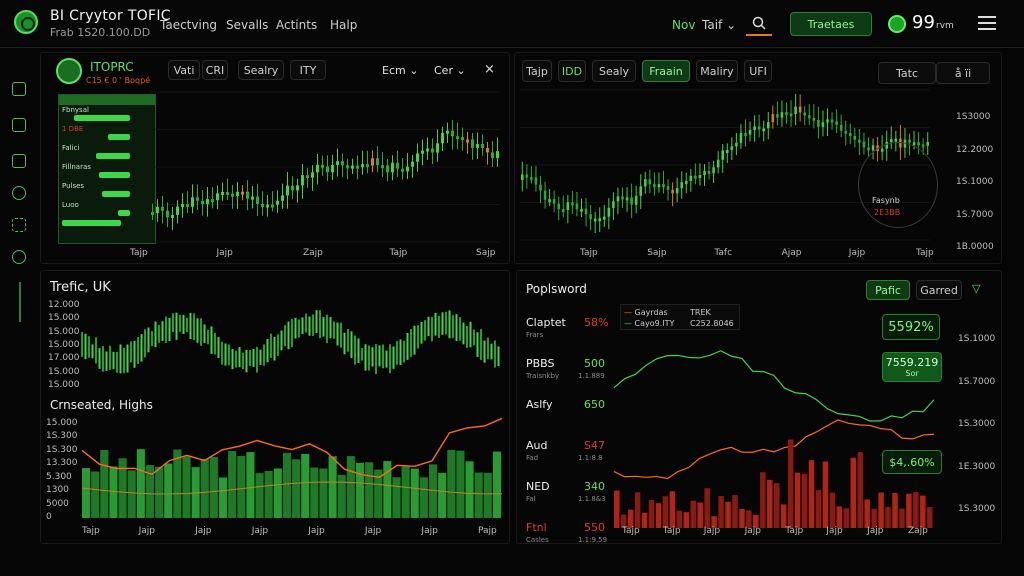 This screenshot has width=1024, height=576. Describe the element at coordinates (26, 22) in the screenshot. I see `coin-logo-icon` at that location.